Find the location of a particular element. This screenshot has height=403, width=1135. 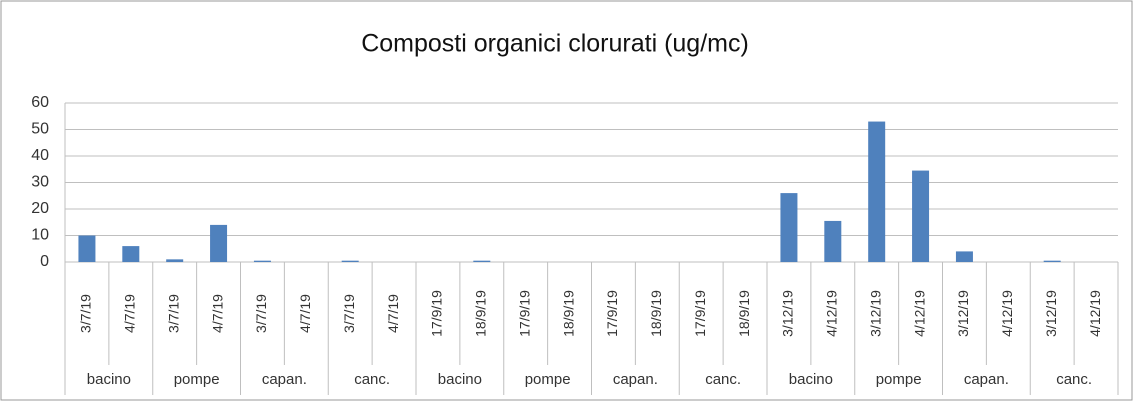

y-tick-label: 40 is located at coordinates (40, 155).